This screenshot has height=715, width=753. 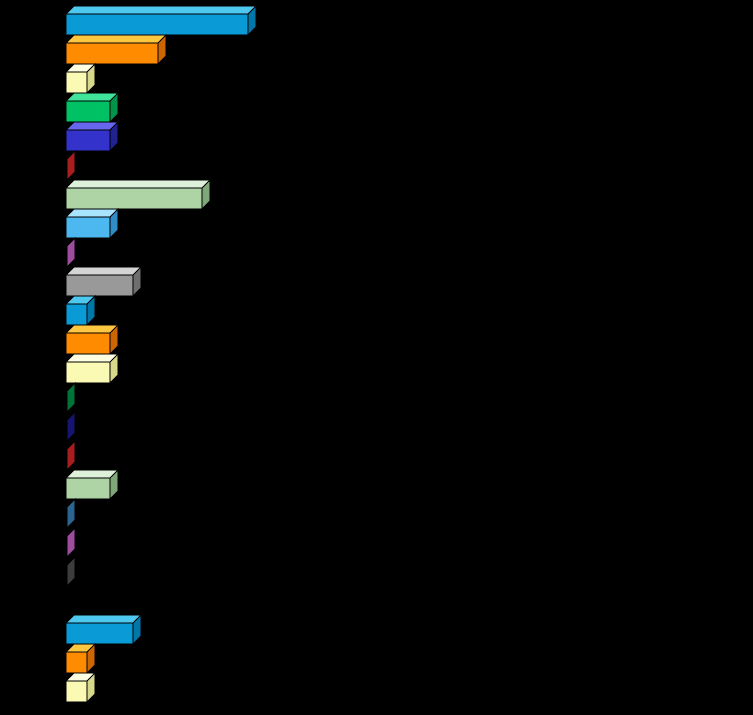 I want to click on bar-row: 544, so click(x=92, y=136).